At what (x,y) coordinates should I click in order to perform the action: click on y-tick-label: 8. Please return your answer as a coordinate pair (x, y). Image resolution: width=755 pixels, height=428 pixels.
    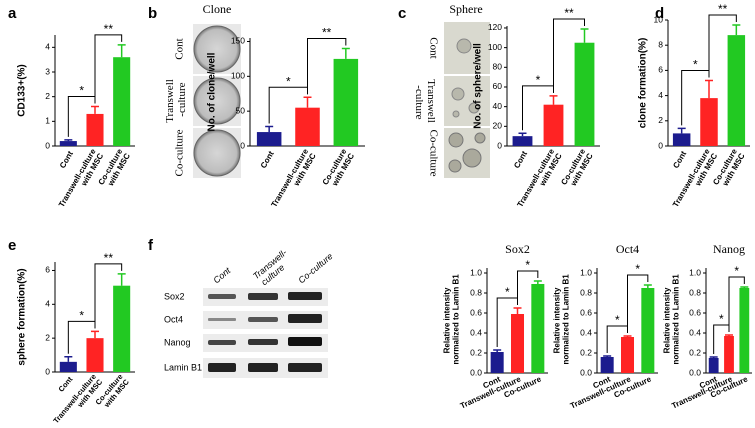
    Looking at the image, I should click on (660, 44).